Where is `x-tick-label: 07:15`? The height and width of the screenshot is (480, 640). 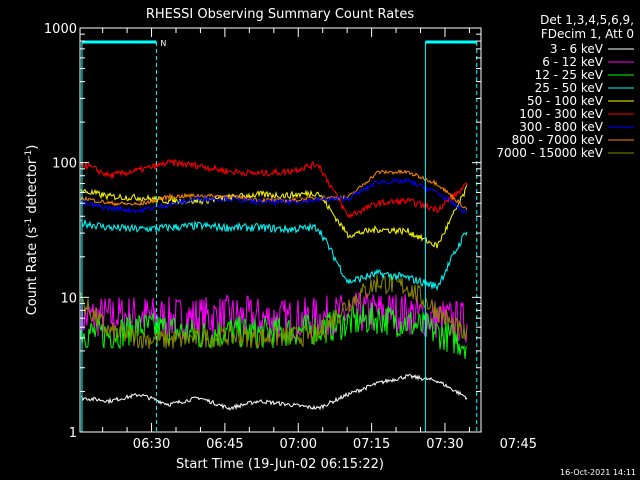
x-tick-label: 07:15 is located at coordinates (371, 444).